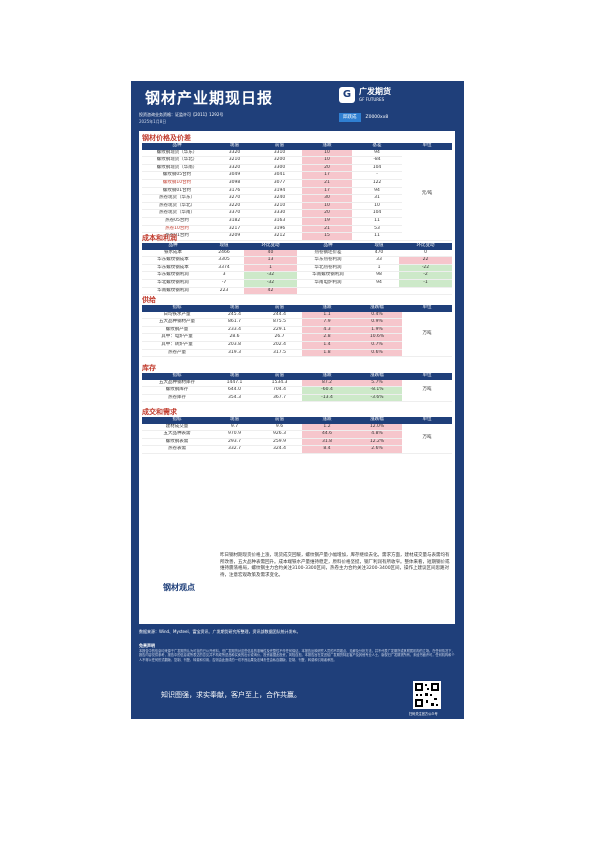  What do you see at coordinates (234, 330) in the screenshot?
I see `current-value: 233.4` at bounding box center [234, 330].